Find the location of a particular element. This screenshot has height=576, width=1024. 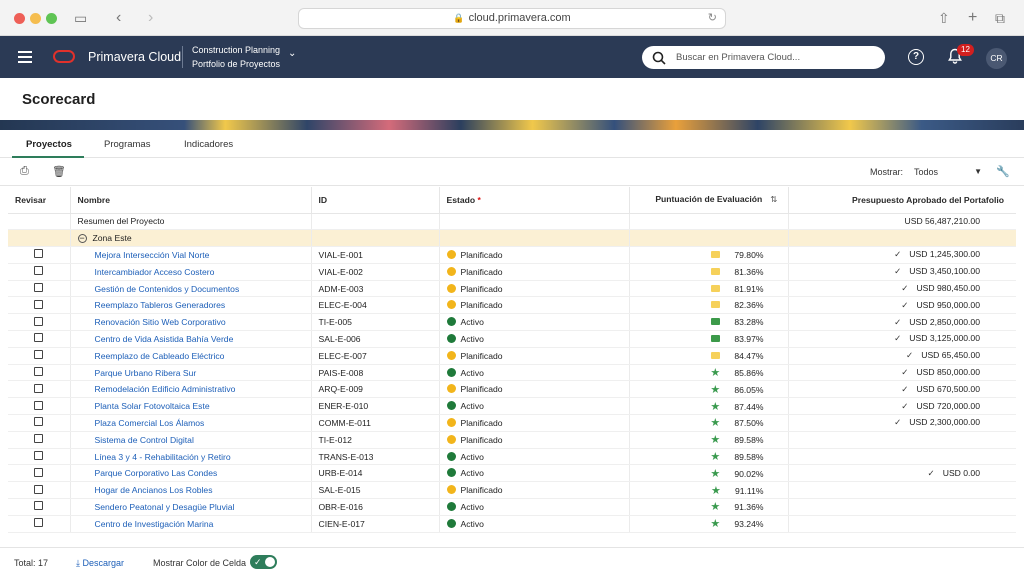

download-button: ⤓ Descargar is located at coordinates (100, 563).